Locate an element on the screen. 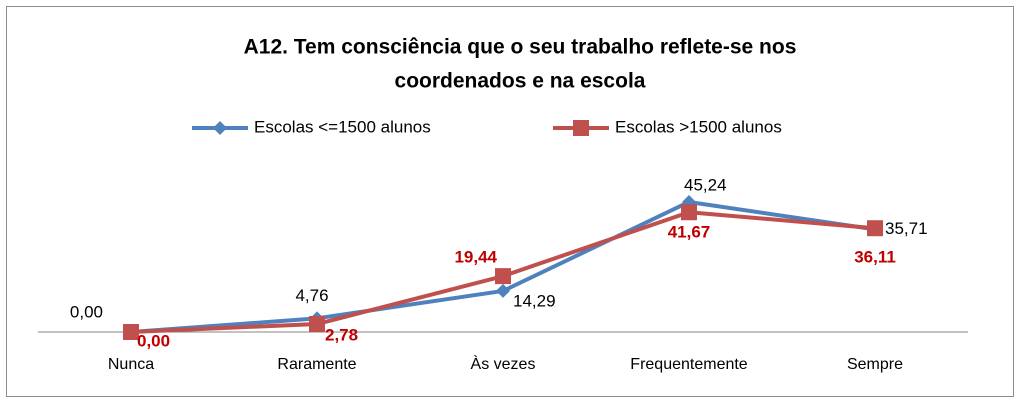 This screenshot has height=403, width=1020. x-tick-label: Às vezes is located at coordinates (503, 363).